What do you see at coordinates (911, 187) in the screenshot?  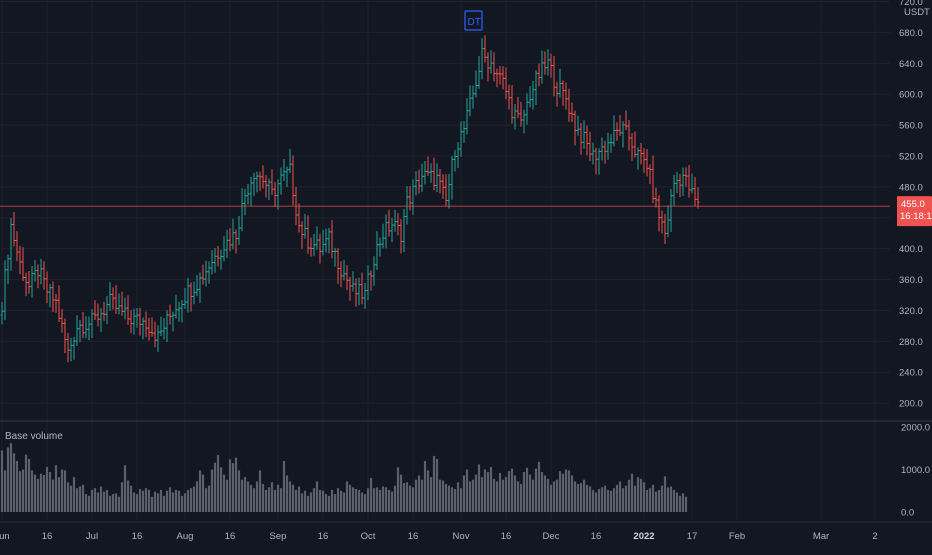 I see `price-tick-label: 480.0` at bounding box center [911, 187].